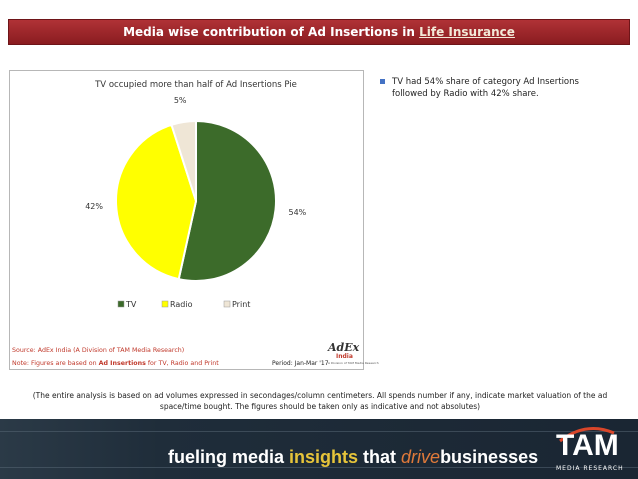 The height and width of the screenshot is (479, 638). I want to click on legend-label-print: Print, so click(241, 304).